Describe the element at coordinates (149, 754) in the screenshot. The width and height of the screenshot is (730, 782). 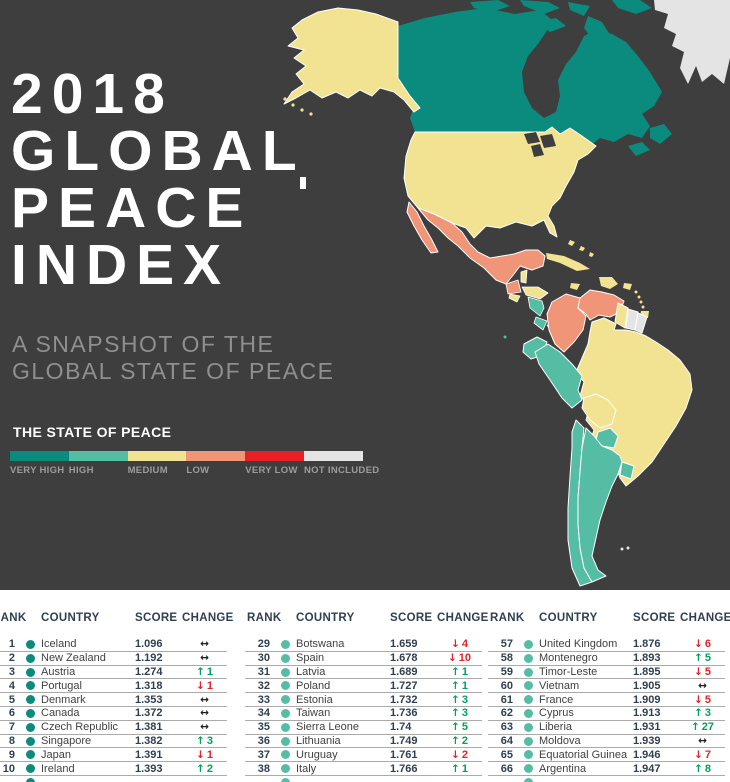
I see `score-value: 1.391` at that location.